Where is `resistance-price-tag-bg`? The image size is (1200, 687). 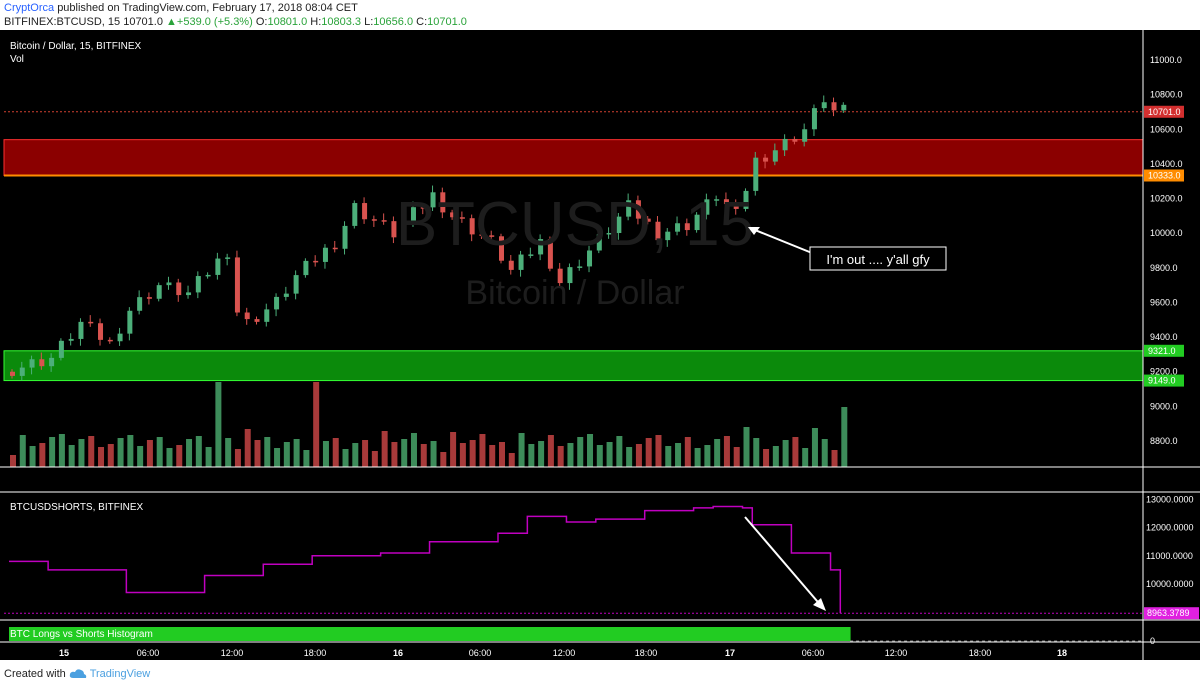
resistance-price-tag-bg is located at coordinates (1164, 175).